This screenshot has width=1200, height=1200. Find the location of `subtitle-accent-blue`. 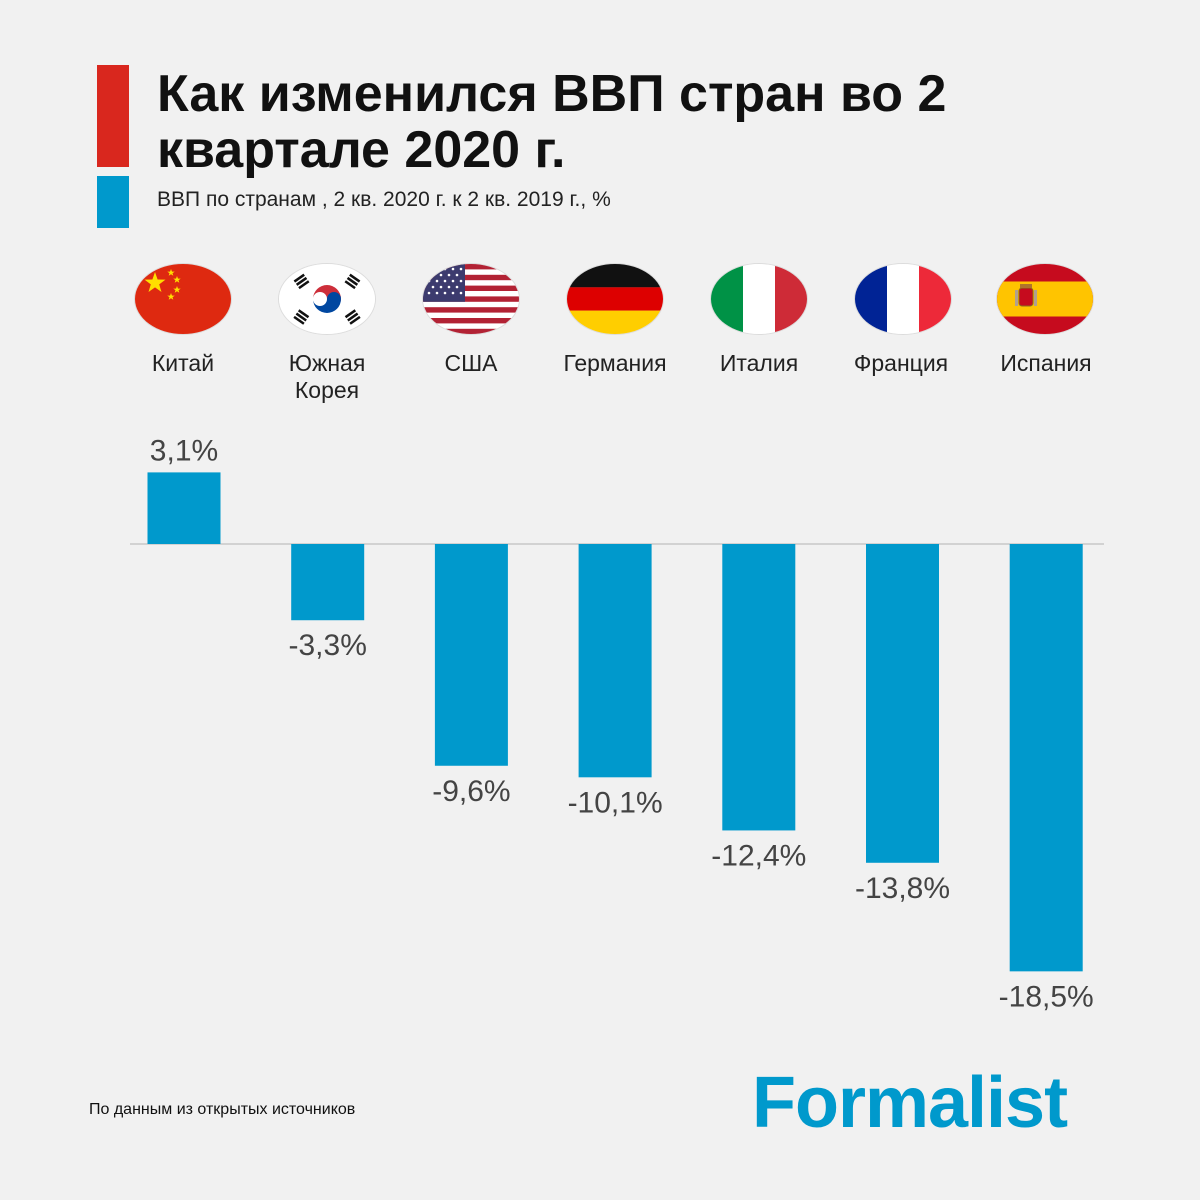

subtitle-accent-blue is located at coordinates (113, 202).